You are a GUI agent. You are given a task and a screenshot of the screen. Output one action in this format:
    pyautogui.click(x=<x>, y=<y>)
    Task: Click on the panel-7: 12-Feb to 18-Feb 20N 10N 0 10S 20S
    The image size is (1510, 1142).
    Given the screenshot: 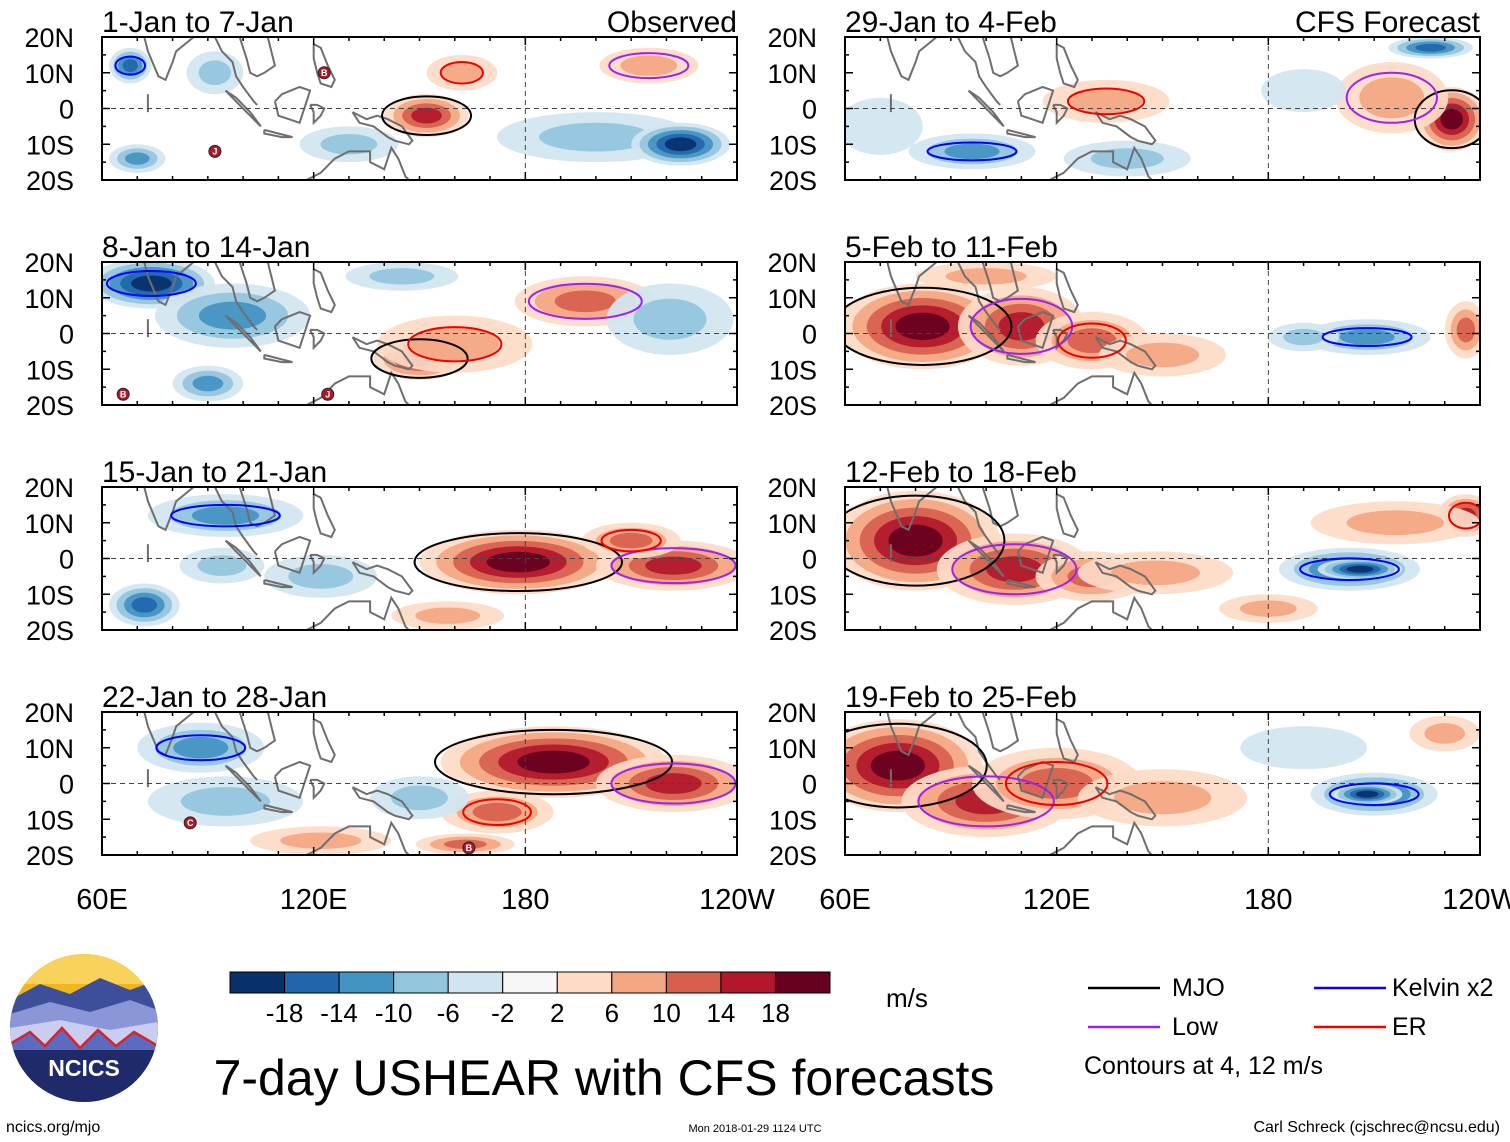 What is the action you would take?
    pyautogui.click(x=1124, y=551)
    